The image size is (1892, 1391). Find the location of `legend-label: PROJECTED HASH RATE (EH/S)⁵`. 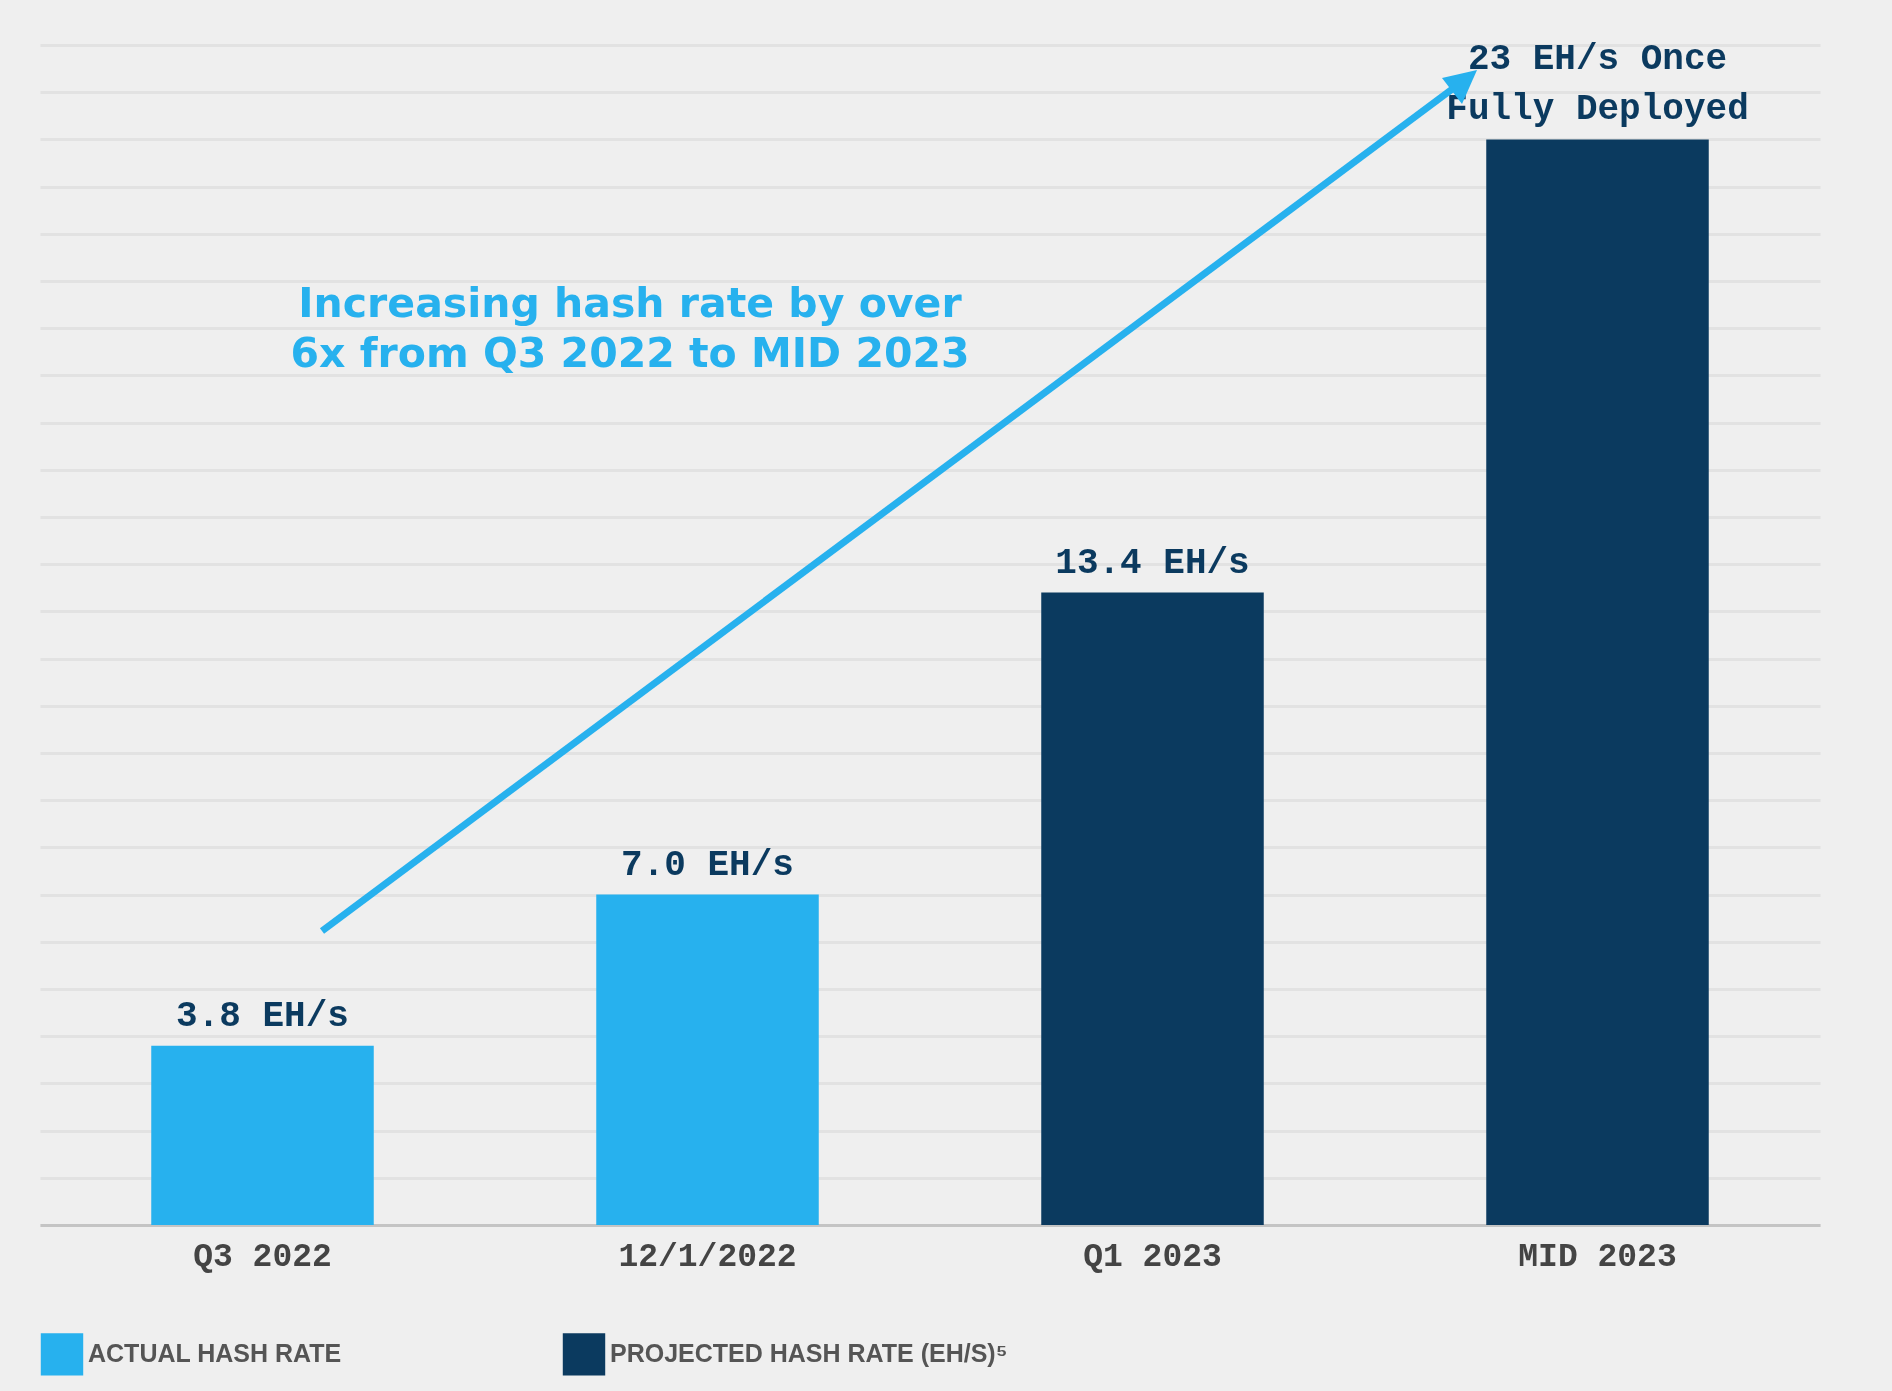

legend-label: PROJECTED HASH RATE (EH/S)⁵ is located at coordinates (809, 1353).